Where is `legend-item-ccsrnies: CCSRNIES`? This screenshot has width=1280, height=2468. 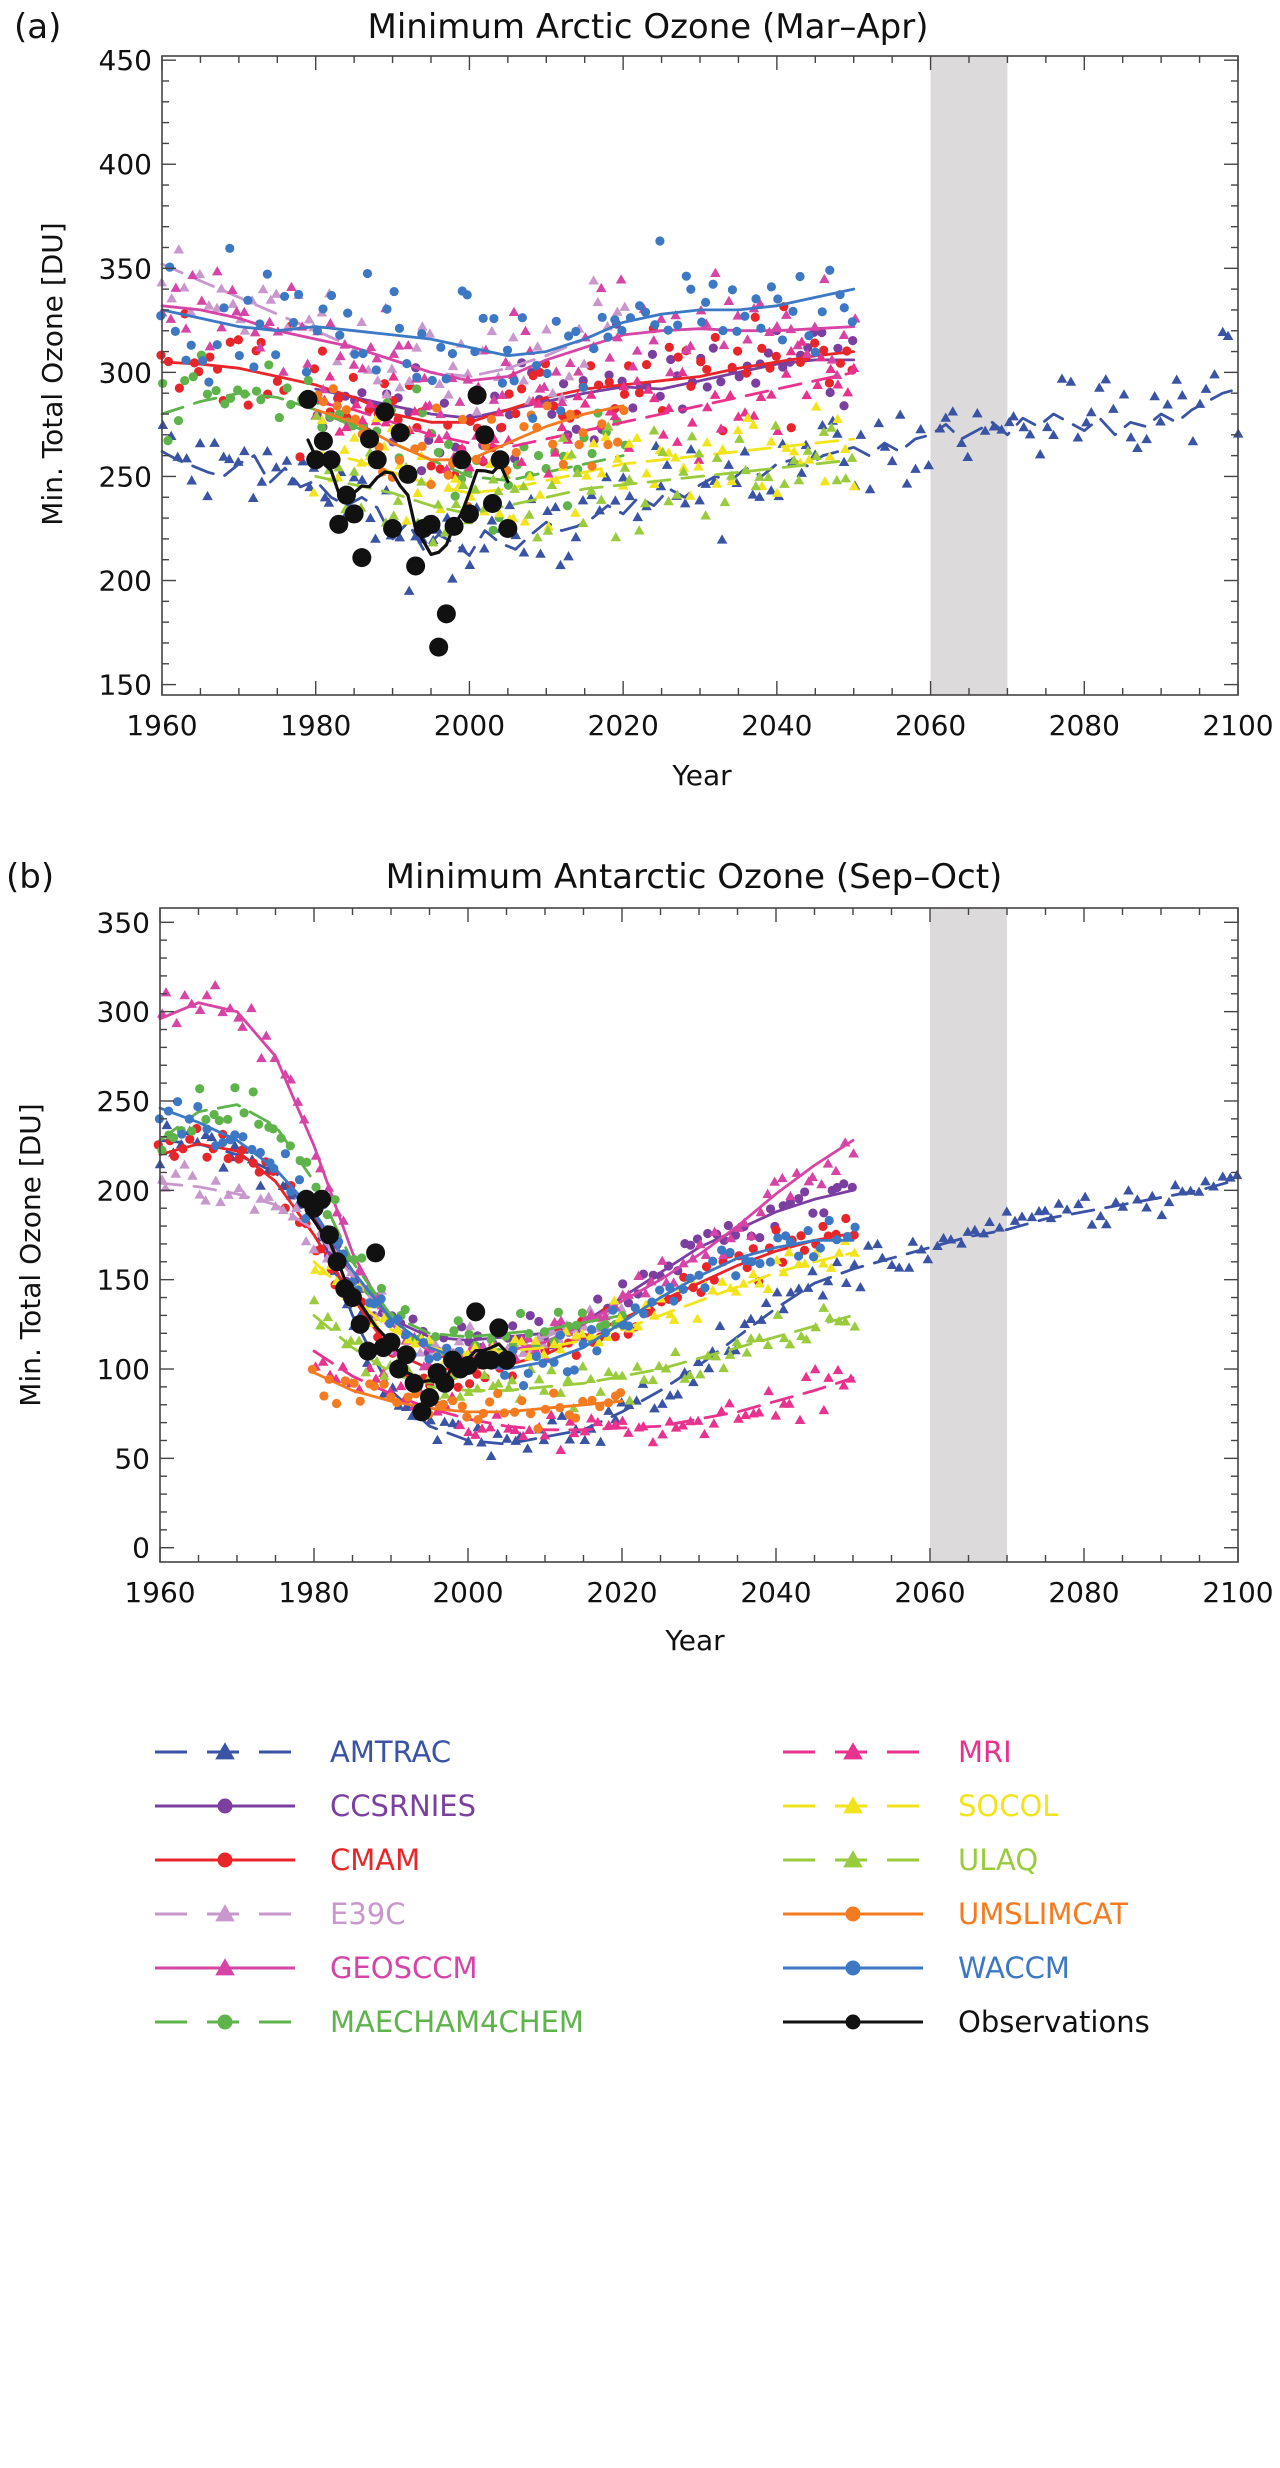
legend-item-ccsrnies: CCSRNIES is located at coordinates (315, 1806).